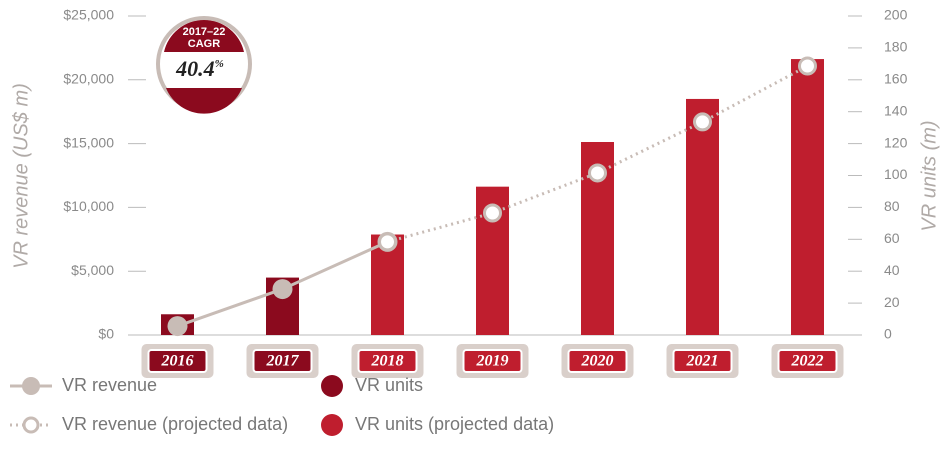  I want to click on x-tick-label: 2017, so click(283, 361).